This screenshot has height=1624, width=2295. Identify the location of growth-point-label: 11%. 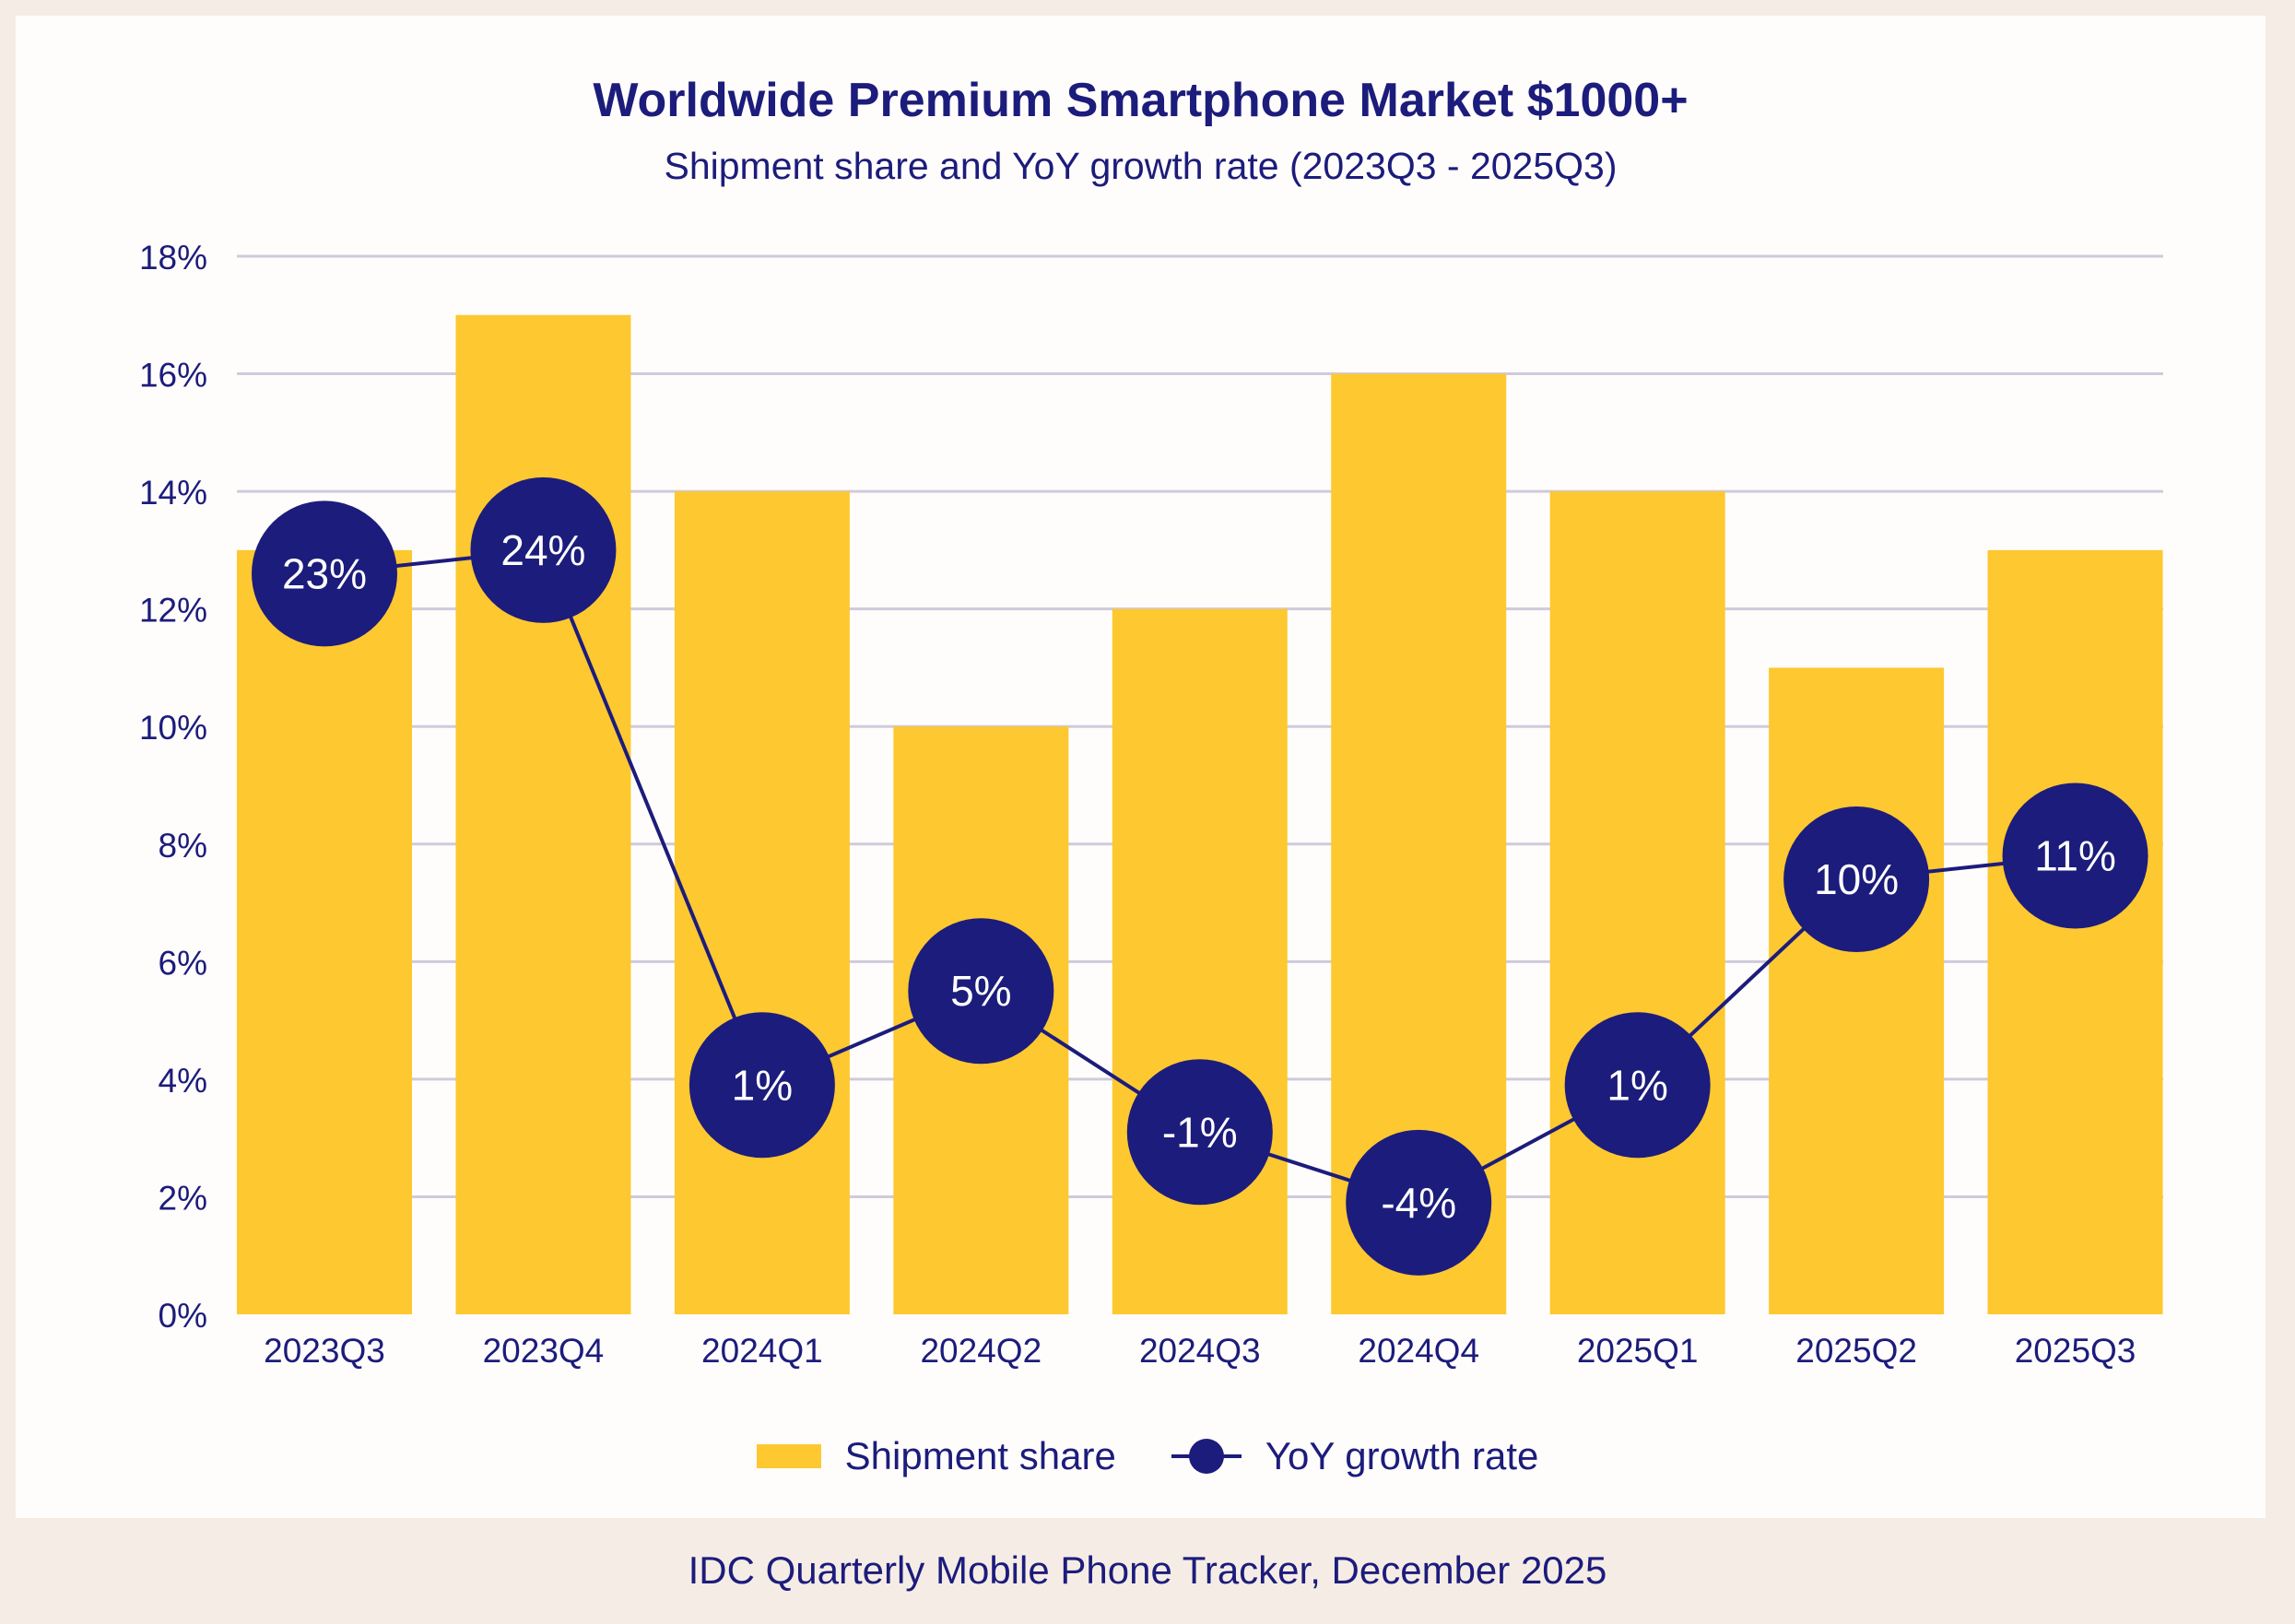
(2075, 856).